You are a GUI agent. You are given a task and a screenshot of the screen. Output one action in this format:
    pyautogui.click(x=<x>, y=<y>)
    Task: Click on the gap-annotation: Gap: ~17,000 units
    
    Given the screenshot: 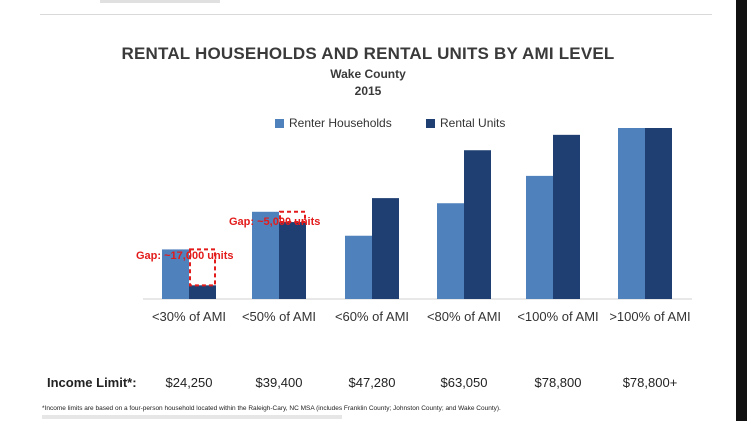 What is the action you would take?
    pyautogui.click(x=185, y=256)
    